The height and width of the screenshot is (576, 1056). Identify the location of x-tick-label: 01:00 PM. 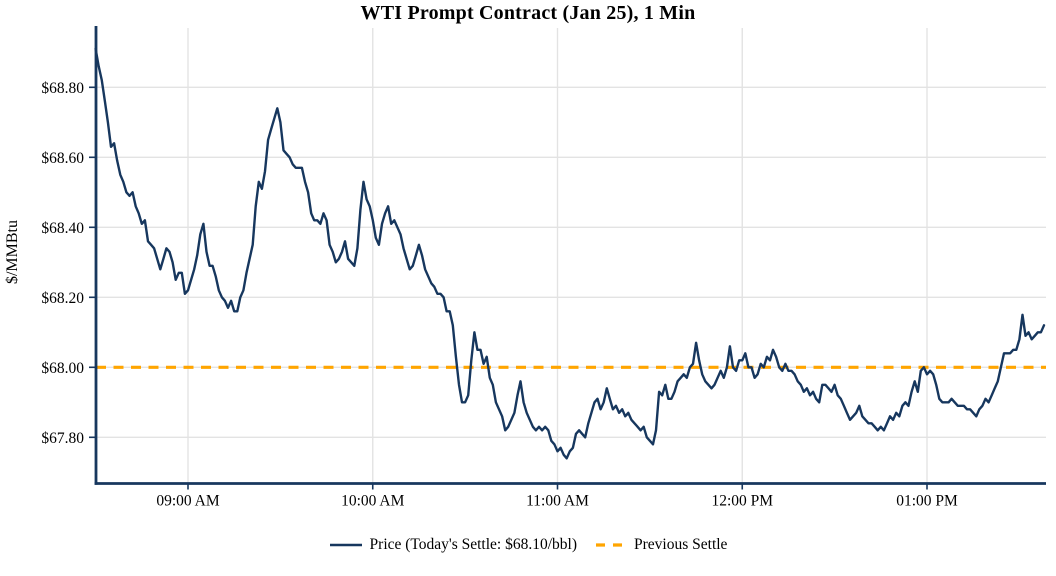
(927, 501).